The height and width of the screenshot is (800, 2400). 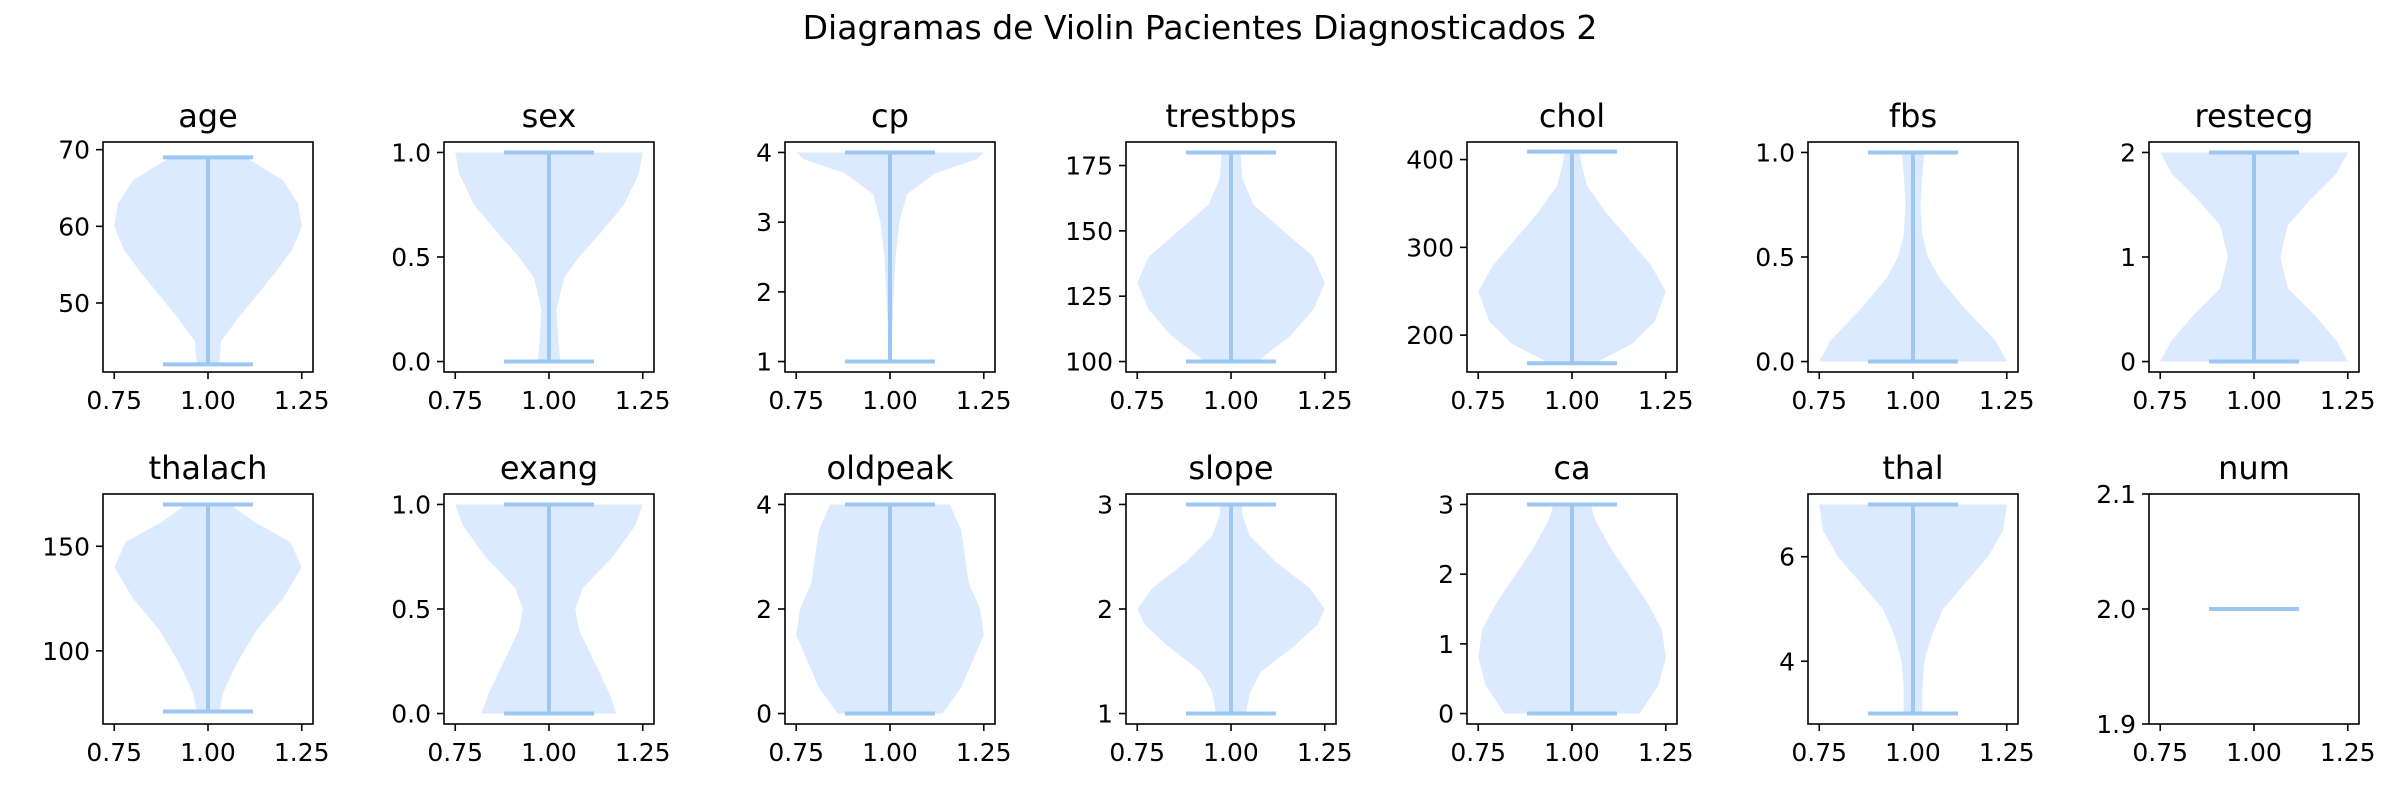 I want to click on subplot-thal: thal 0.75 1.00 1.25 4 6, so click(x=1906, y=608).